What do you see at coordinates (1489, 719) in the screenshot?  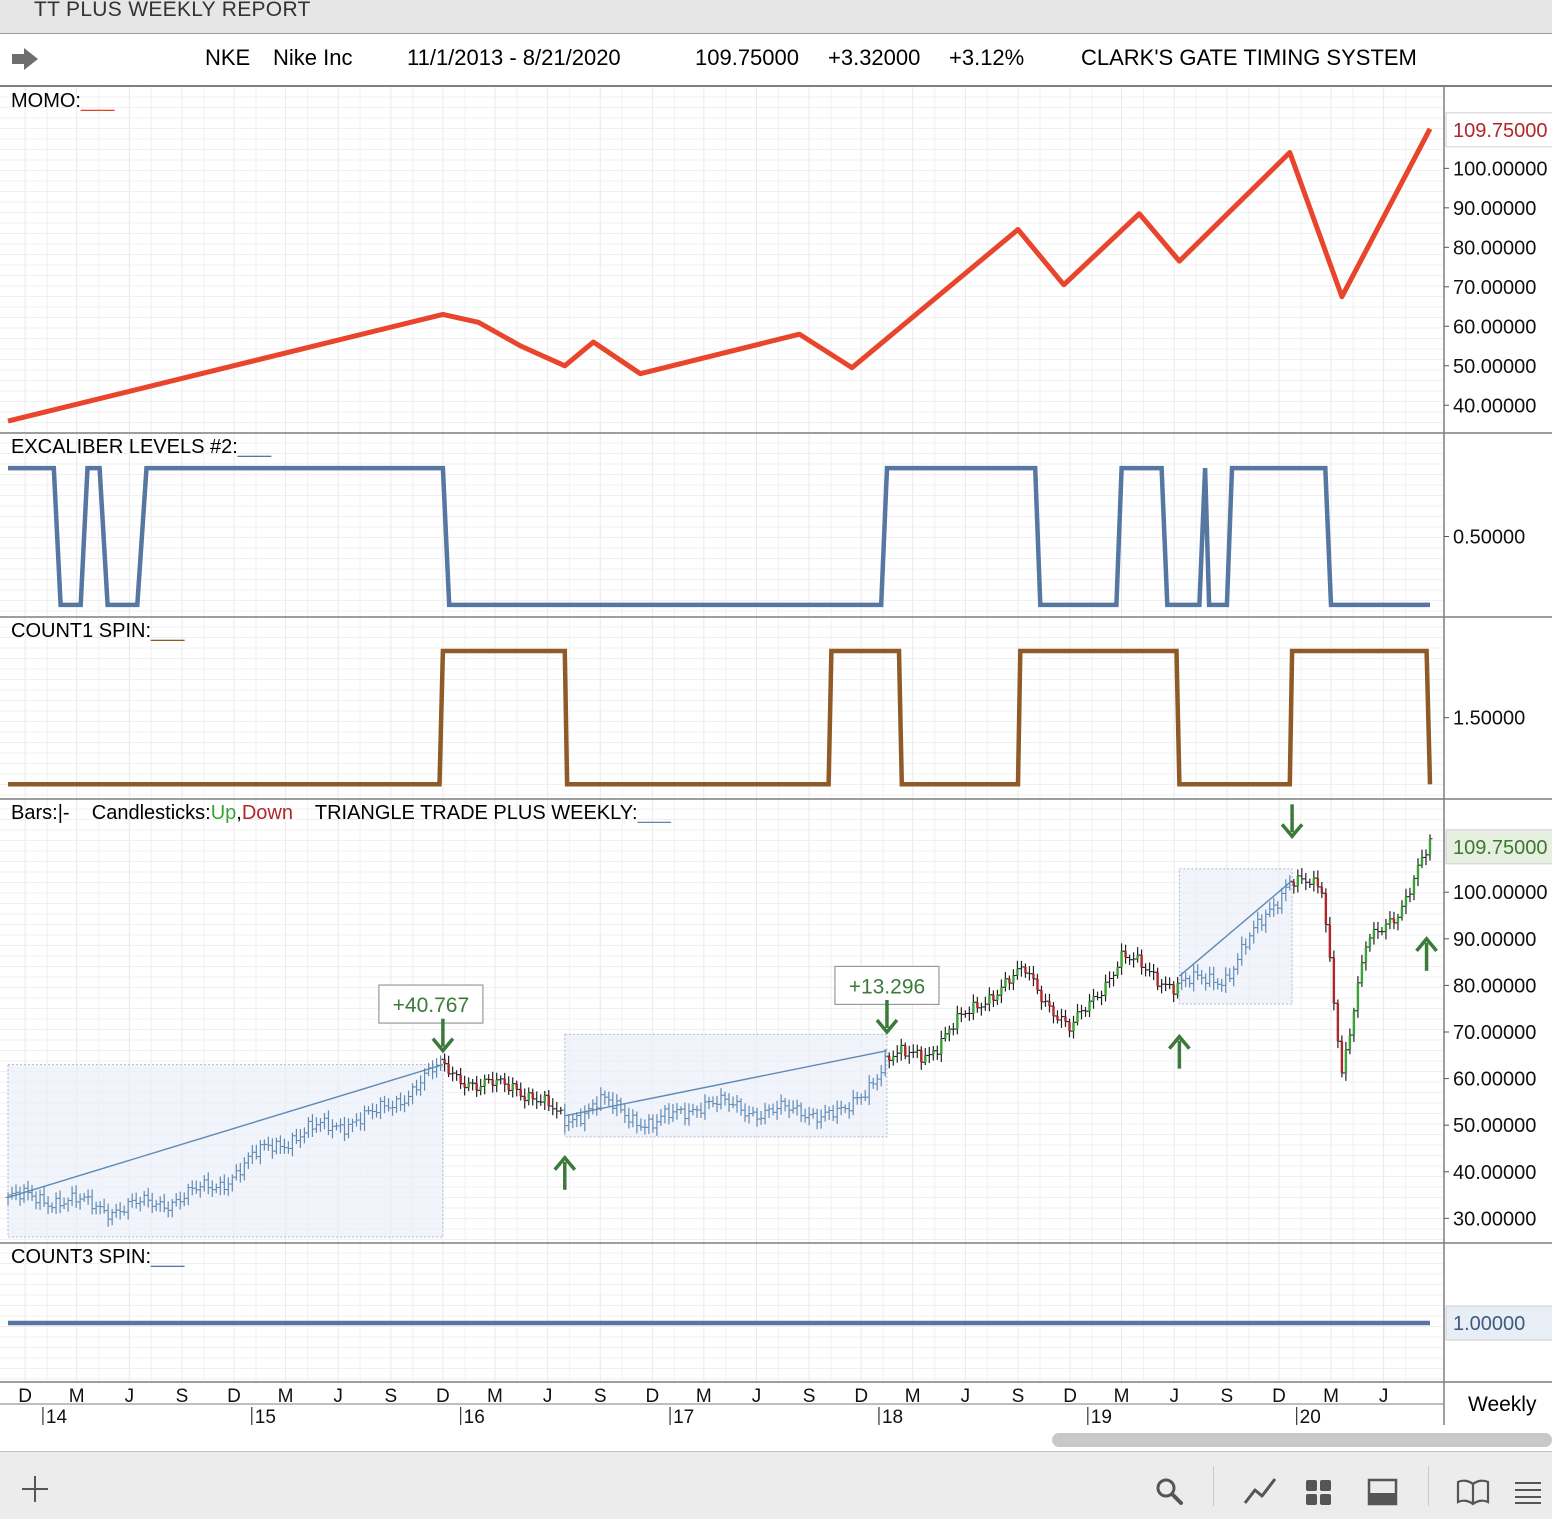 I see `y-tick-label: 1.50000` at bounding box center [1489, 719].